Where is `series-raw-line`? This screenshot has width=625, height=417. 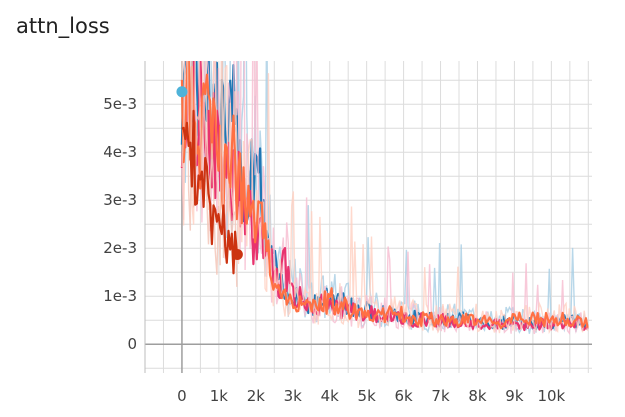 series-raw-line is located at coordinates (209, 174).